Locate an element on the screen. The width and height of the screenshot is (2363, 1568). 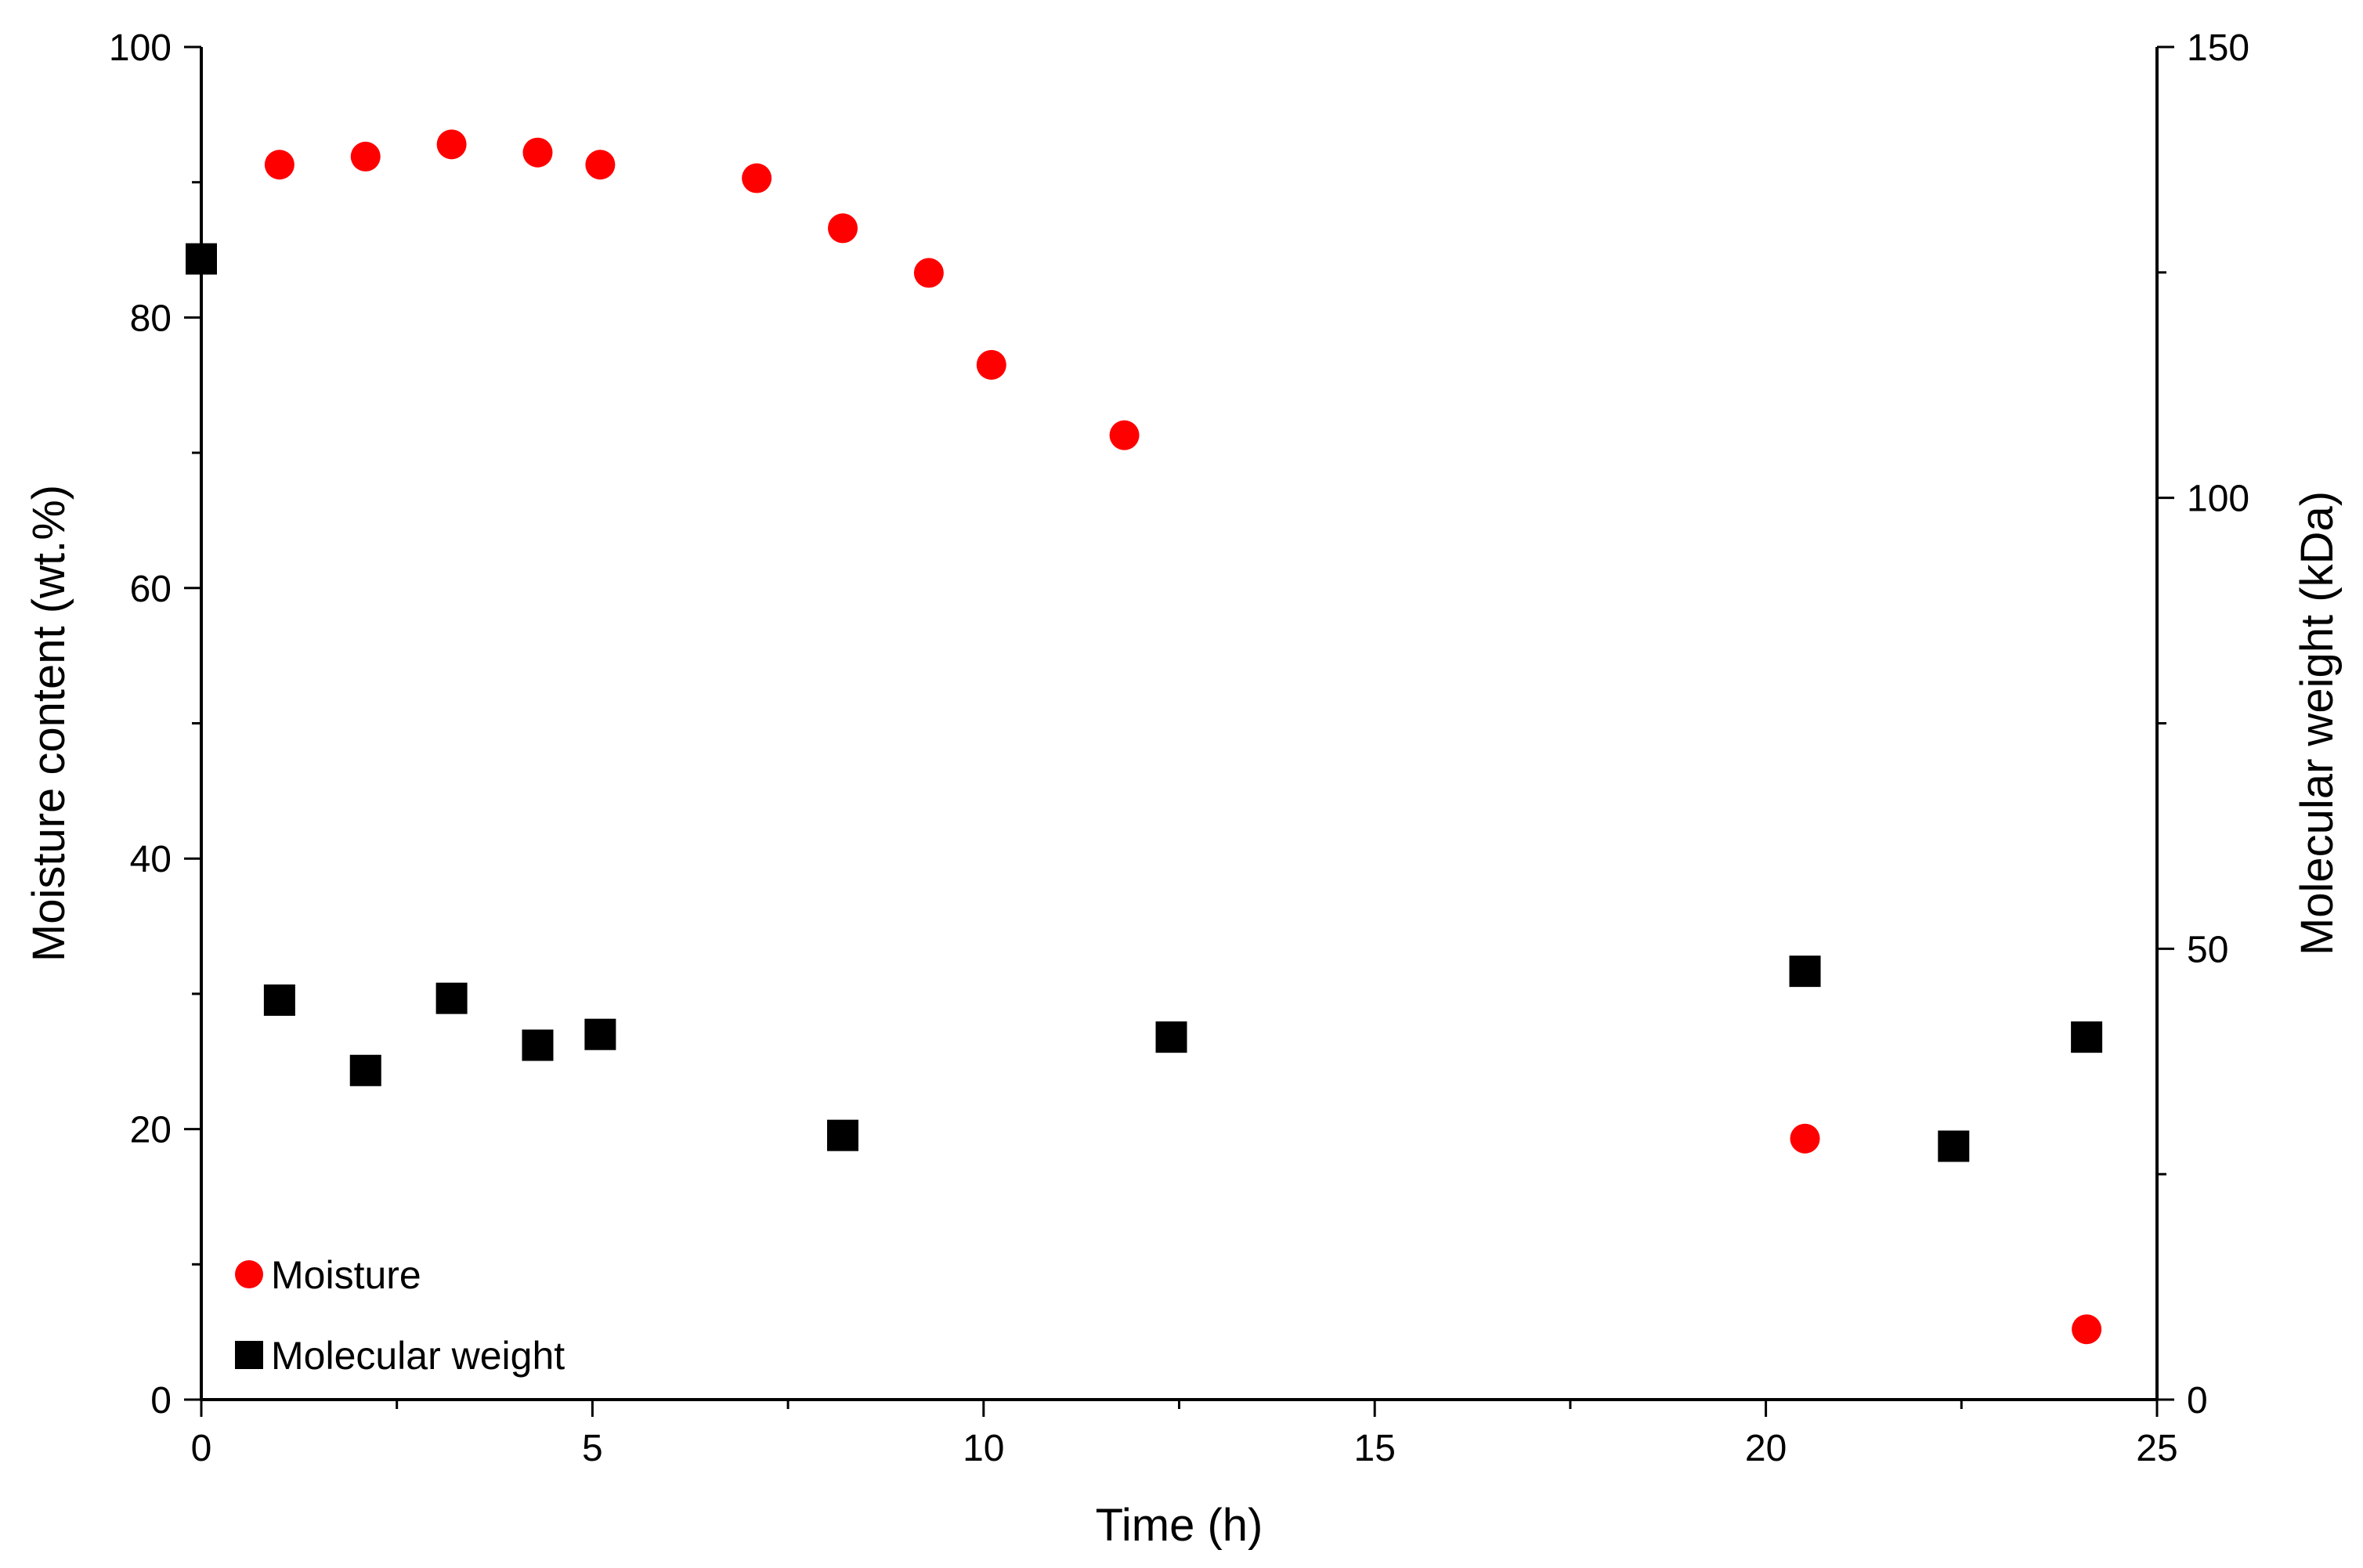
y-right-tick-label: 0 is located at coordinates (2197, 1401).